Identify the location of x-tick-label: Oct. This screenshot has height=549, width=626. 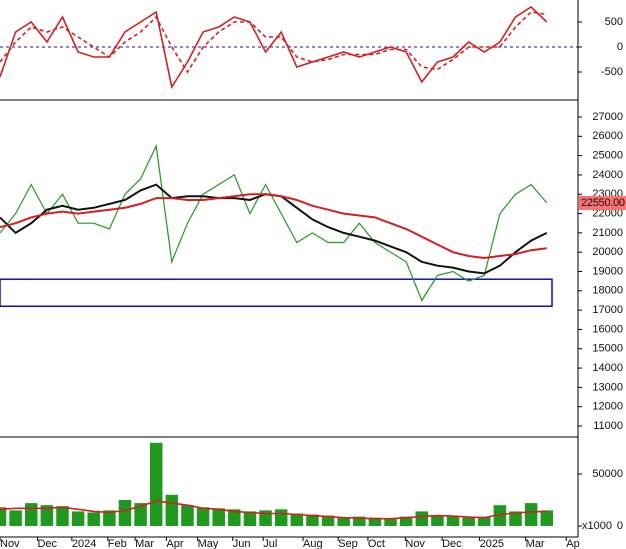
(376, 543).